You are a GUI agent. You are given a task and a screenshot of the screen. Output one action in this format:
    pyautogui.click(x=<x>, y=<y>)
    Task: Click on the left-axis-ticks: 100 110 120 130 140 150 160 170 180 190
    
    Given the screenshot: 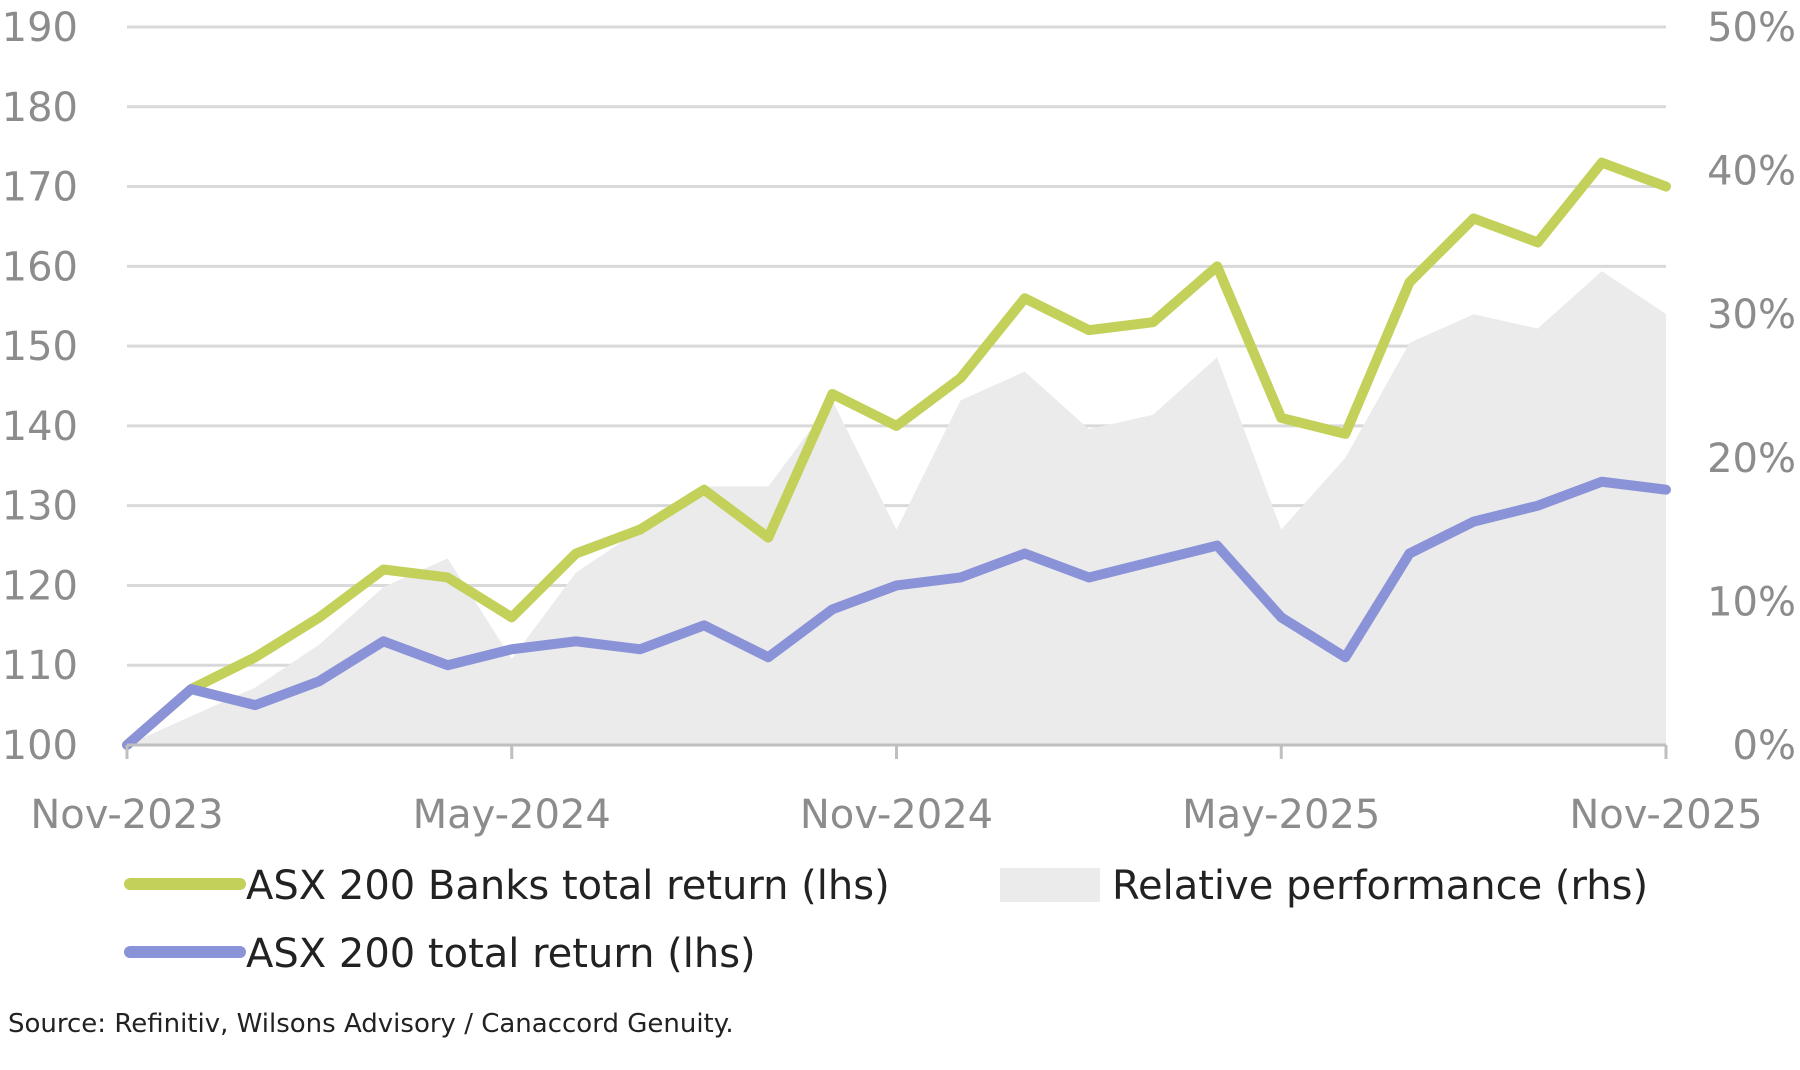 What is the action you would take?
    pyautogui.click(x=40, y=387)
    